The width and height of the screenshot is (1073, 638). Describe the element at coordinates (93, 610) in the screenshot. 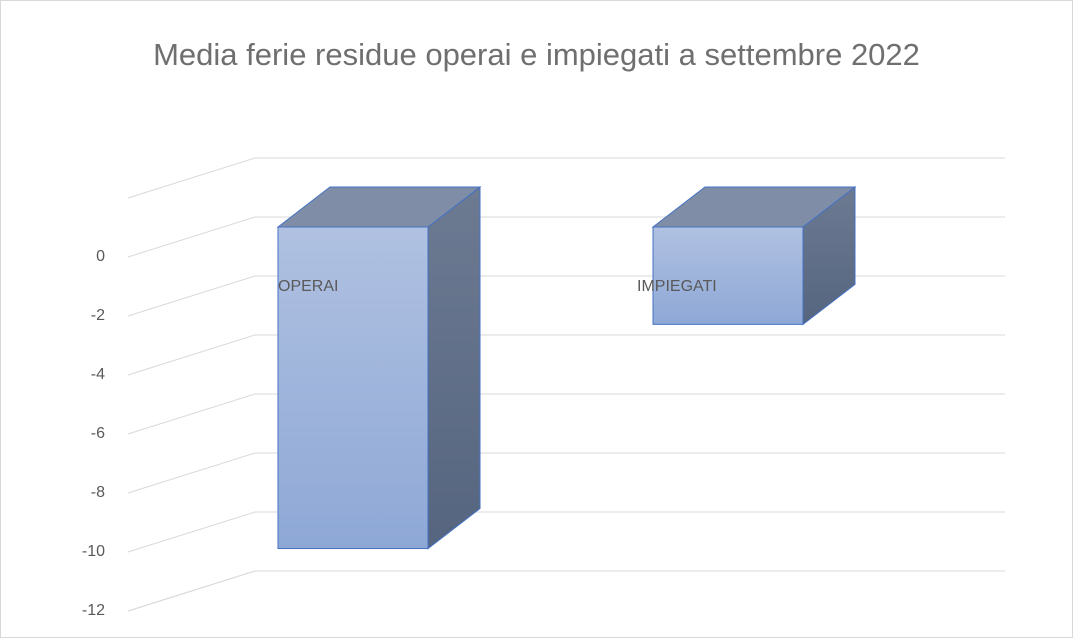

I see `y-tick-label: -12` at that location.